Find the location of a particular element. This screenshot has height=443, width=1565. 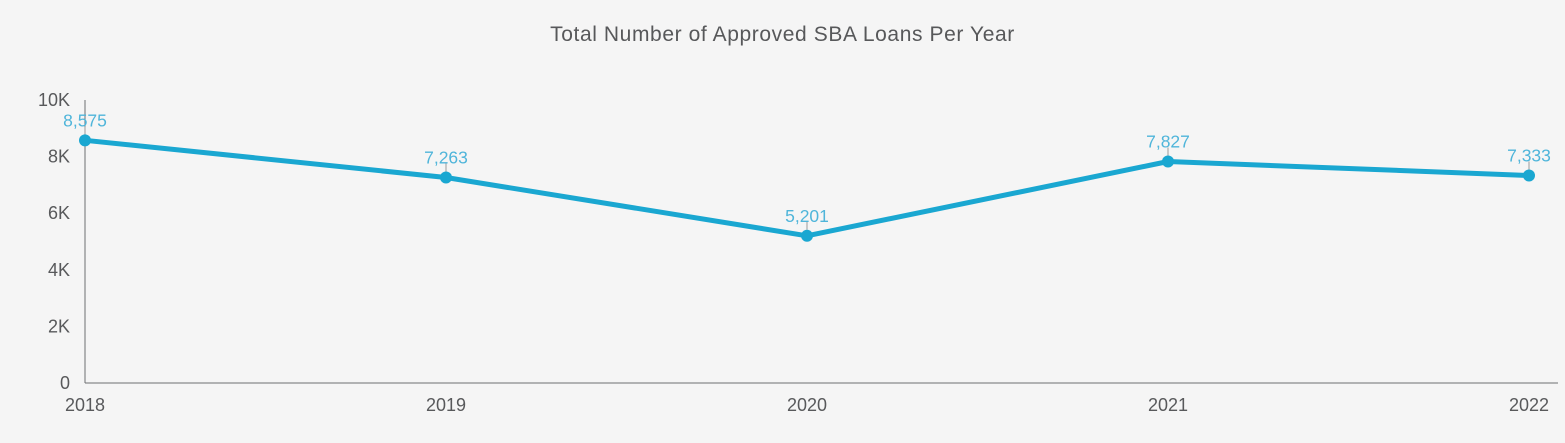

y-tick-label: 2K is located at coordinates (59, 326).